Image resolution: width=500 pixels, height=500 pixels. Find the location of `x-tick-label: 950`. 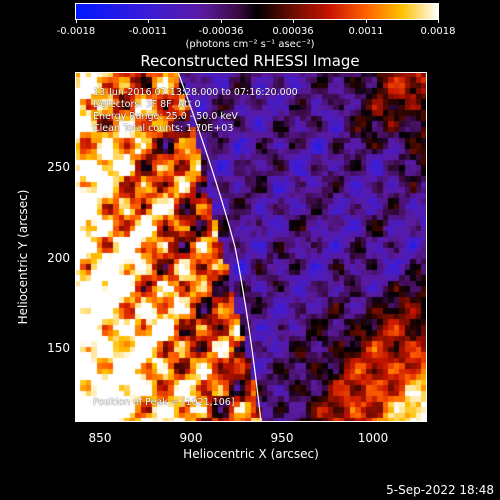

x-tick-label: 950 is located at coordinates (282, 438).